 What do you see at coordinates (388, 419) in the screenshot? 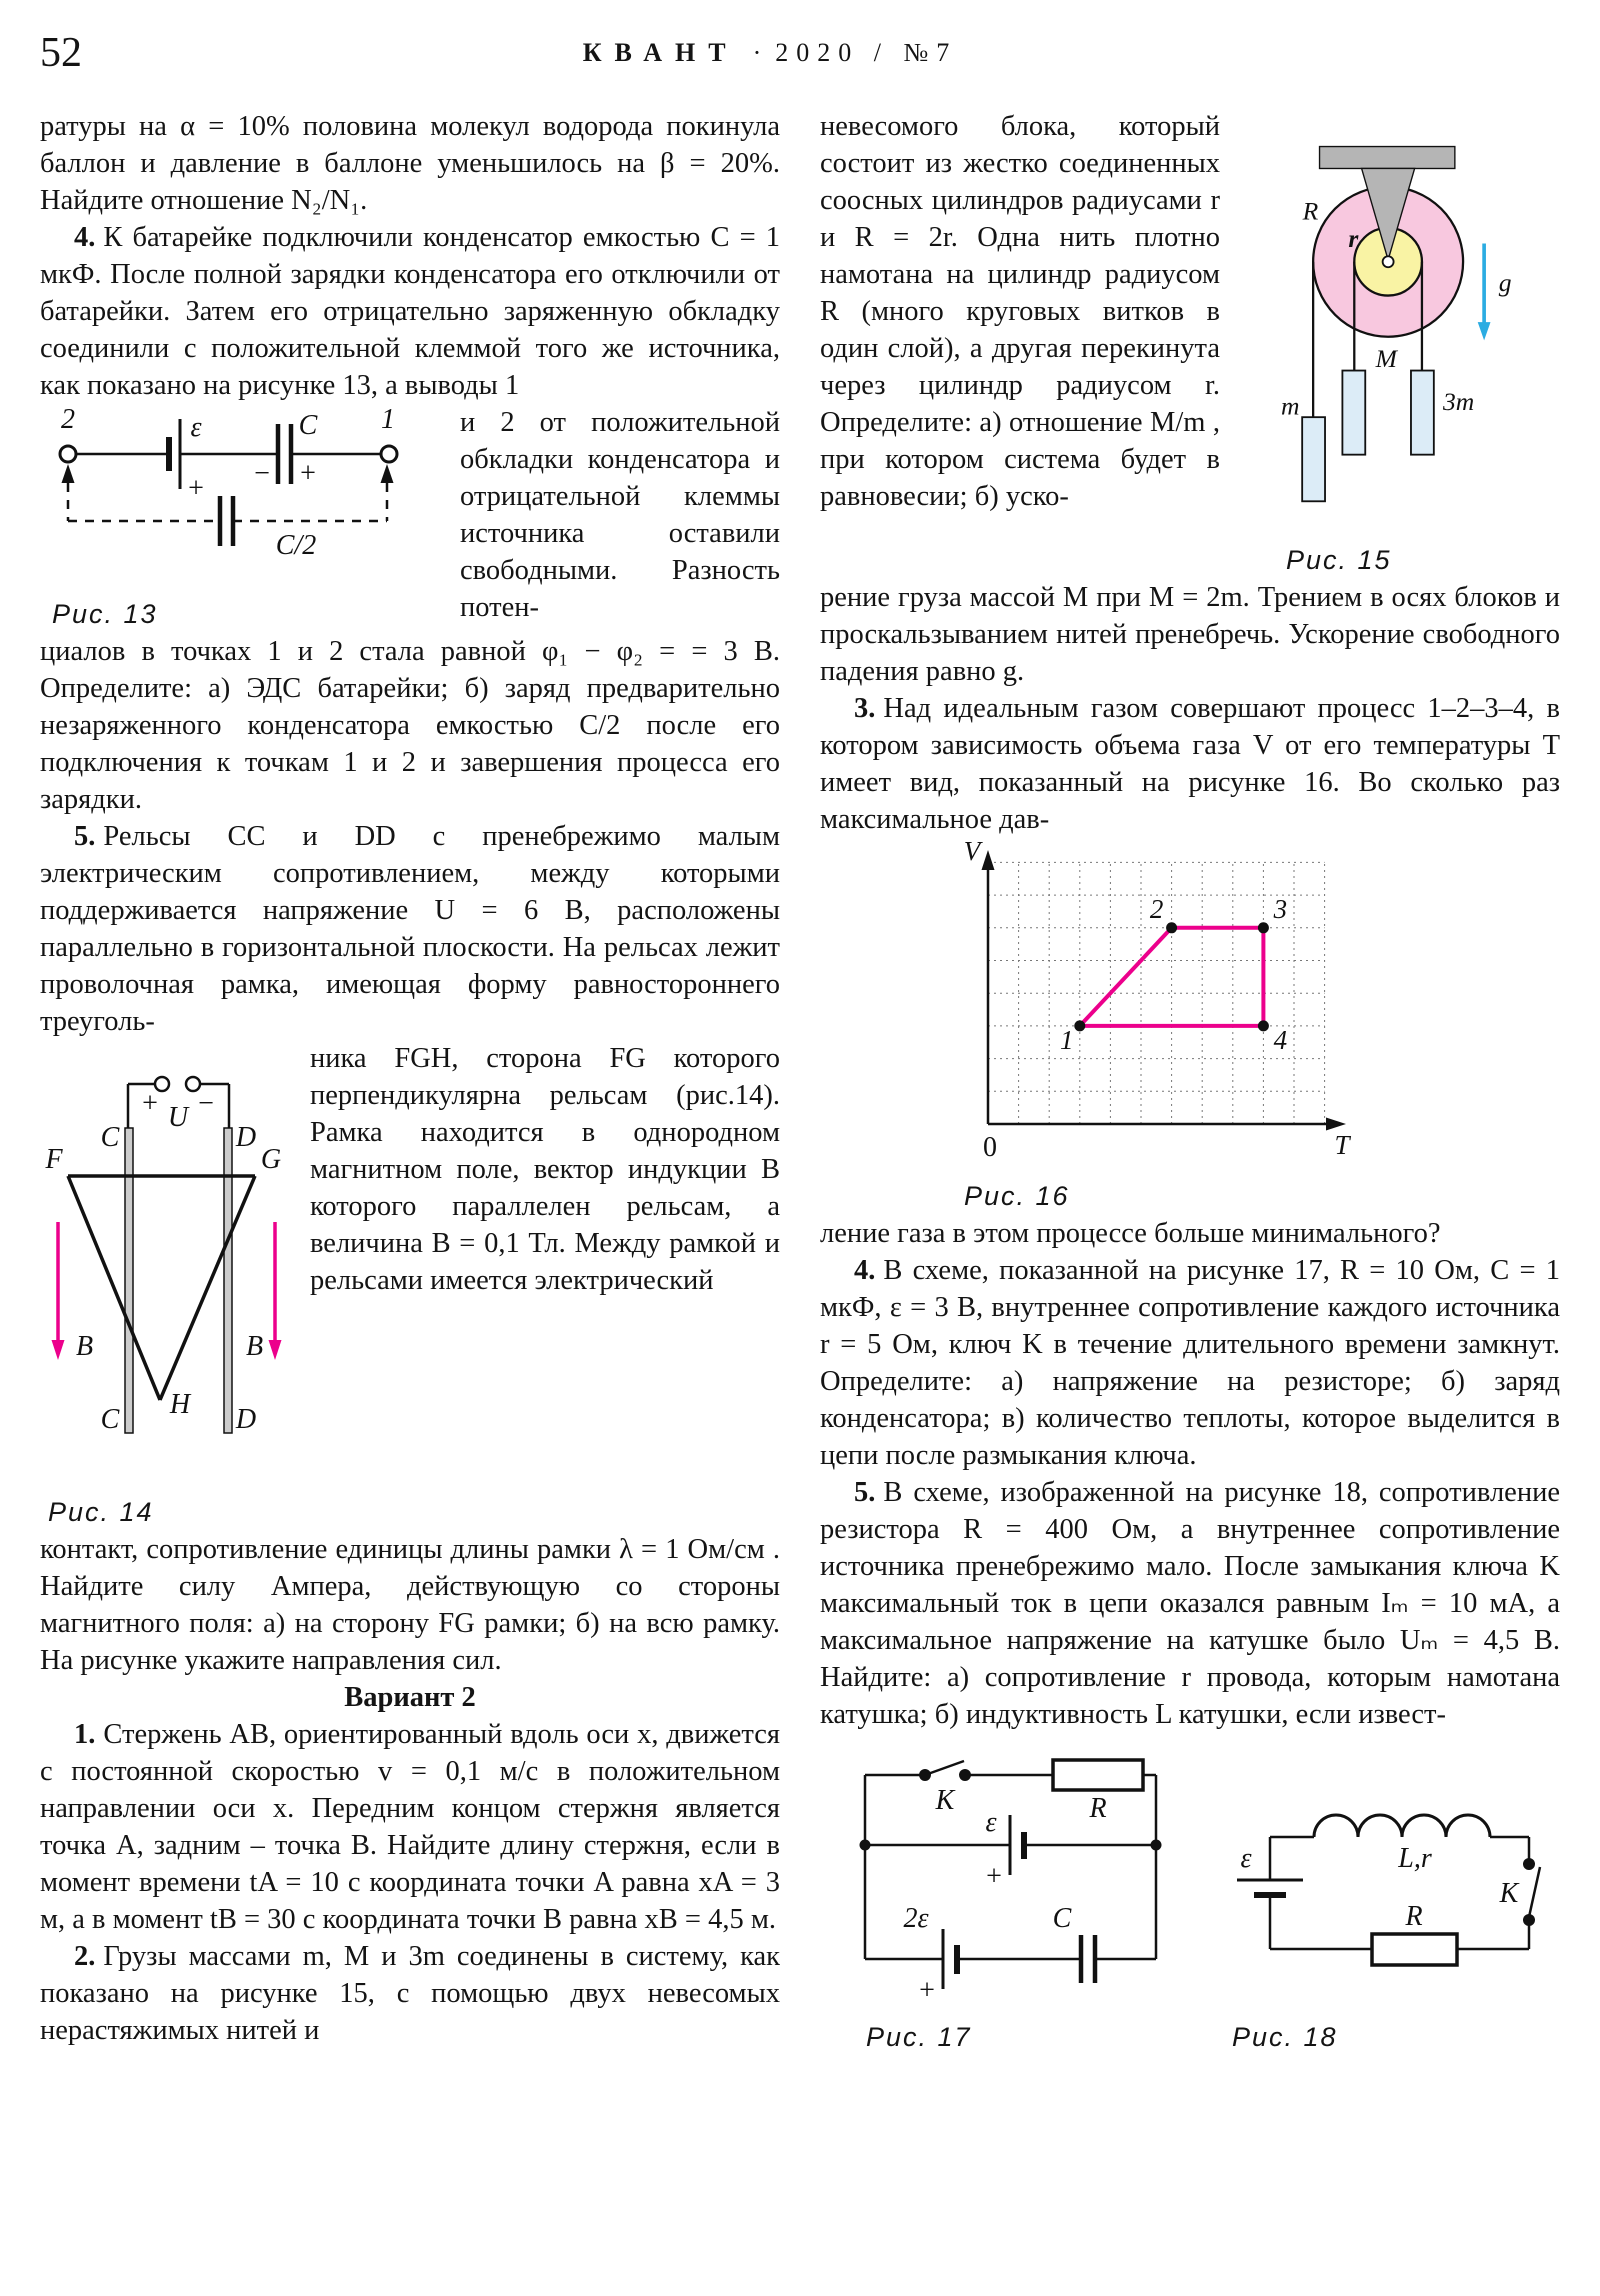
I see `terminal-1-label: 1` at bounding box center [388, 419].